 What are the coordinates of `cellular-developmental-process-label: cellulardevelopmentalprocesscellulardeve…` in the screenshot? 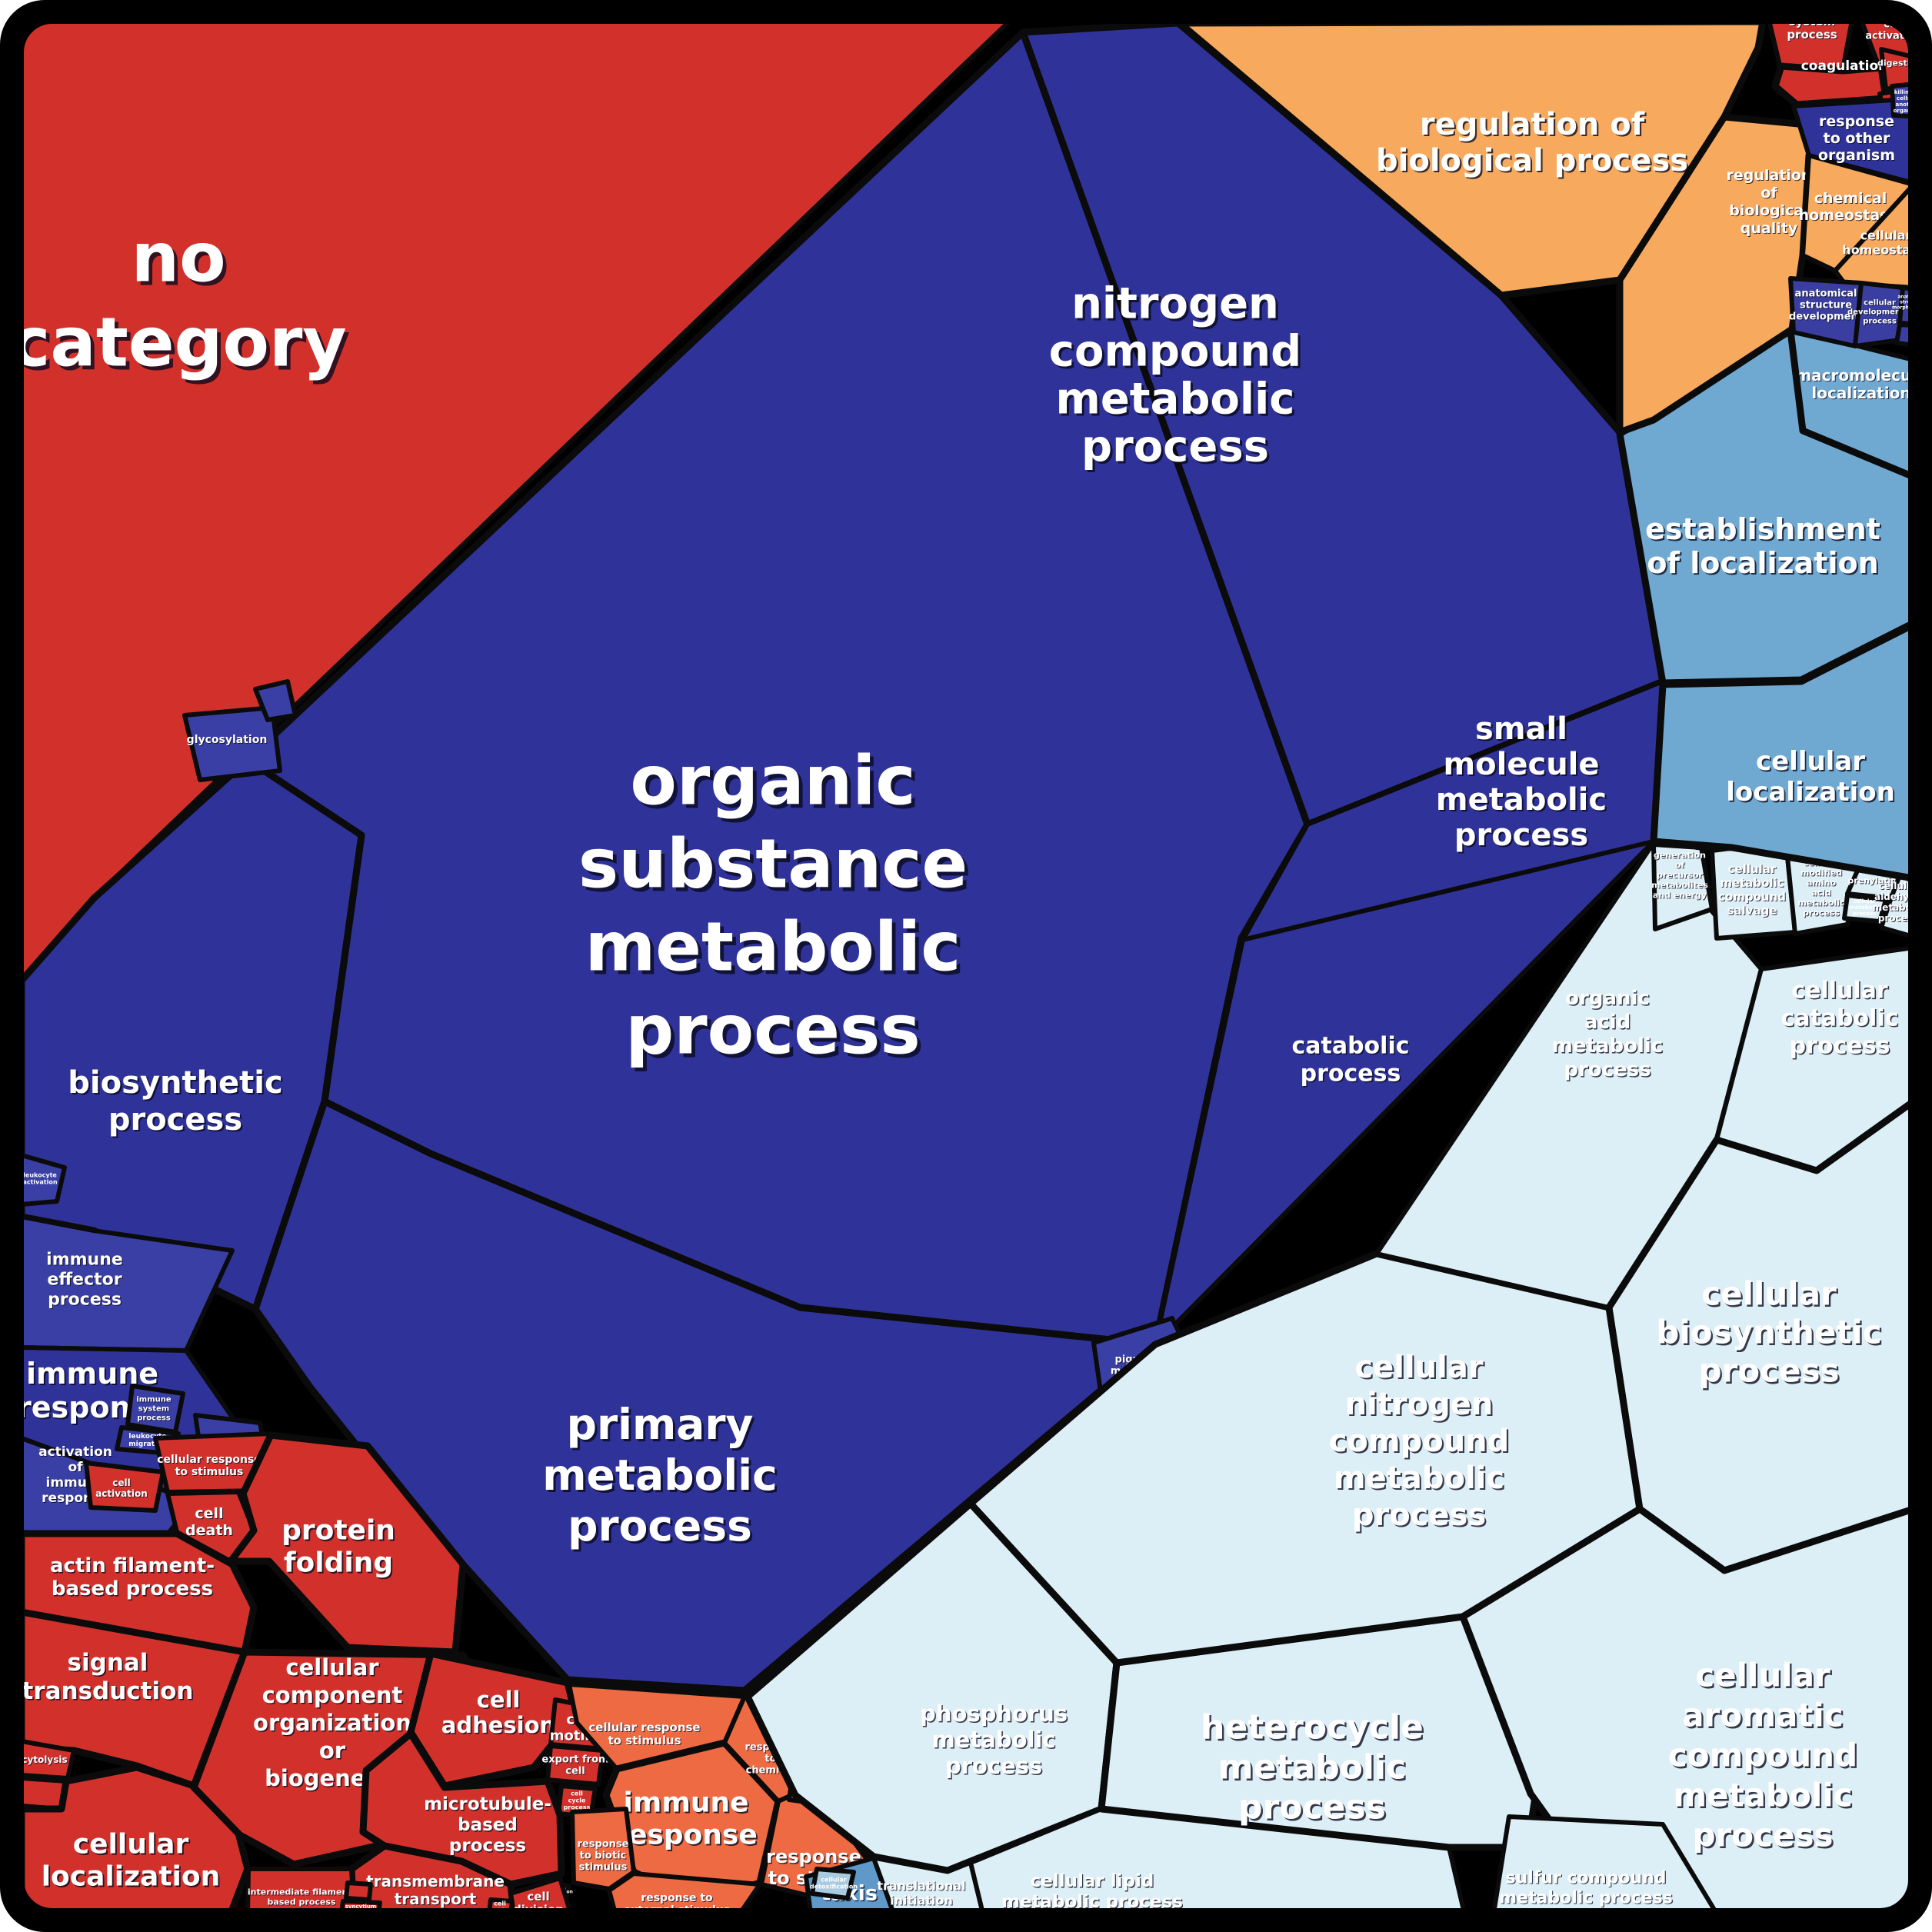 It's located at (1880, 313).